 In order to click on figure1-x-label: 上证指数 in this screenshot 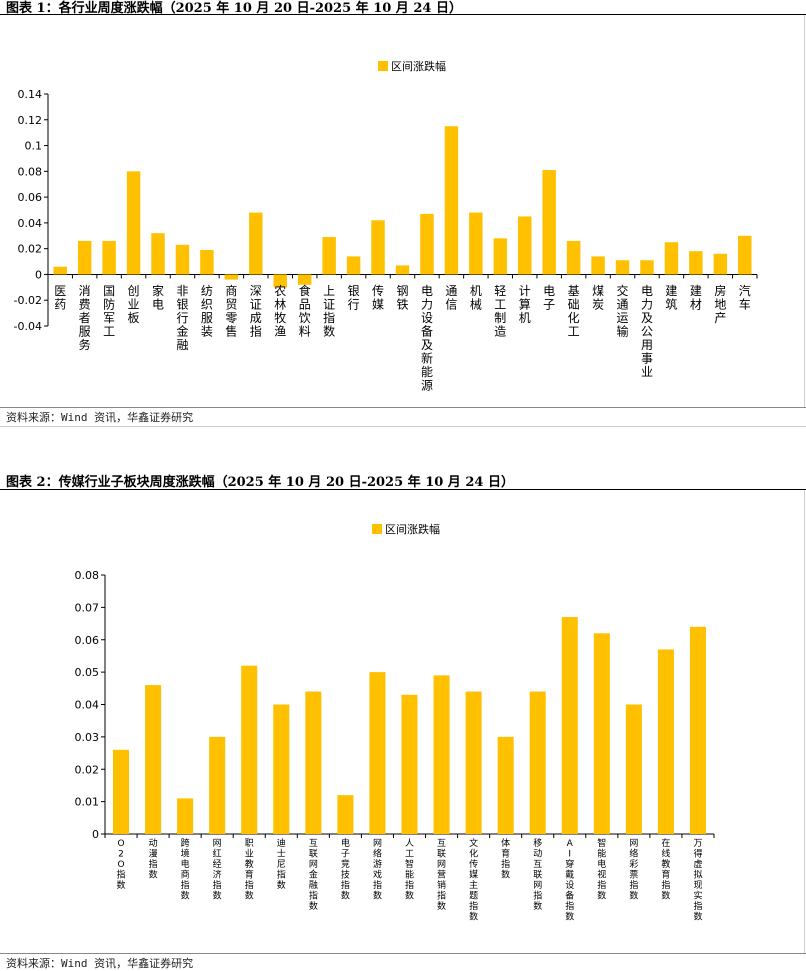, I will do `click(329, 311)`.